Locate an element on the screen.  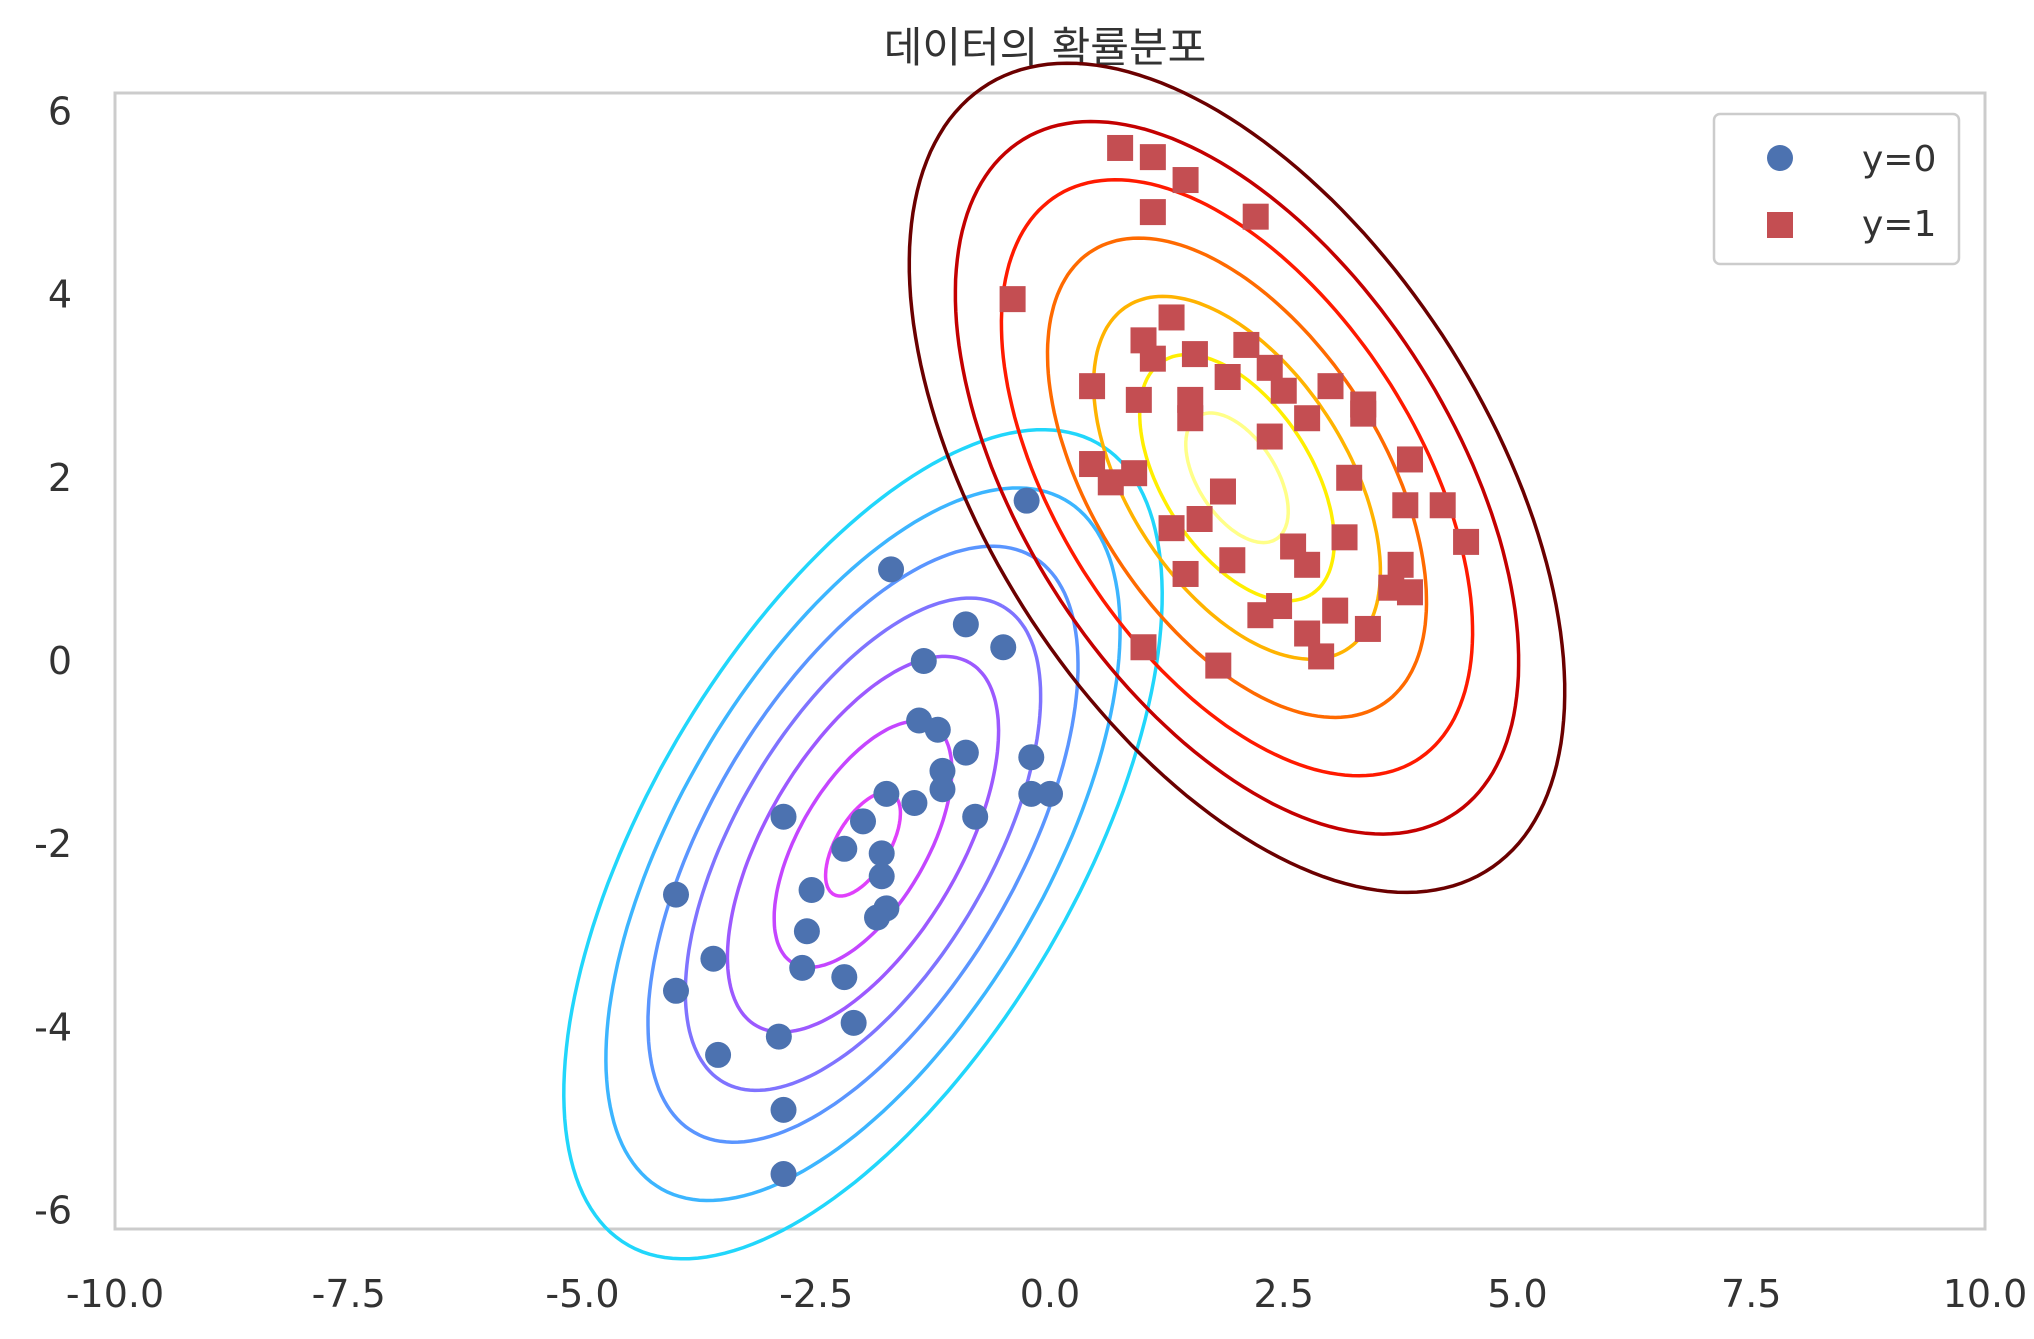
x-tick-label: 2.5 is located at coordinates (1284, 1294).